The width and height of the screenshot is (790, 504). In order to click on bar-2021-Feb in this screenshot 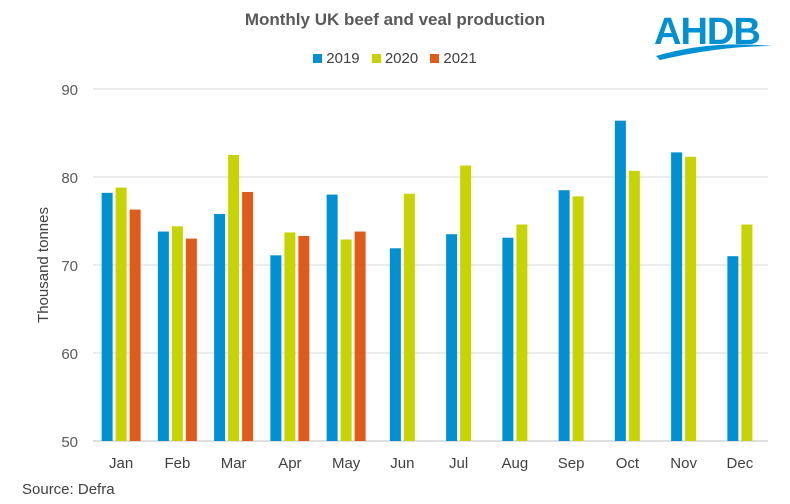, I will do `click(191, 339)`.